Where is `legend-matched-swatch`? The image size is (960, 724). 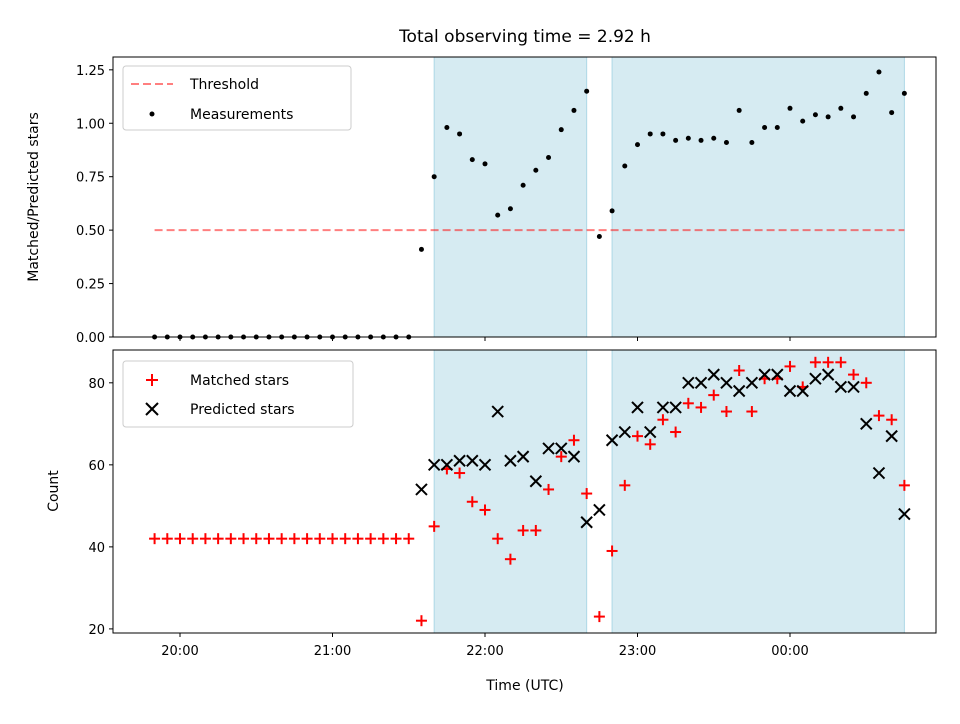 legend-matched-swatch is located at coordinates (152, 380).